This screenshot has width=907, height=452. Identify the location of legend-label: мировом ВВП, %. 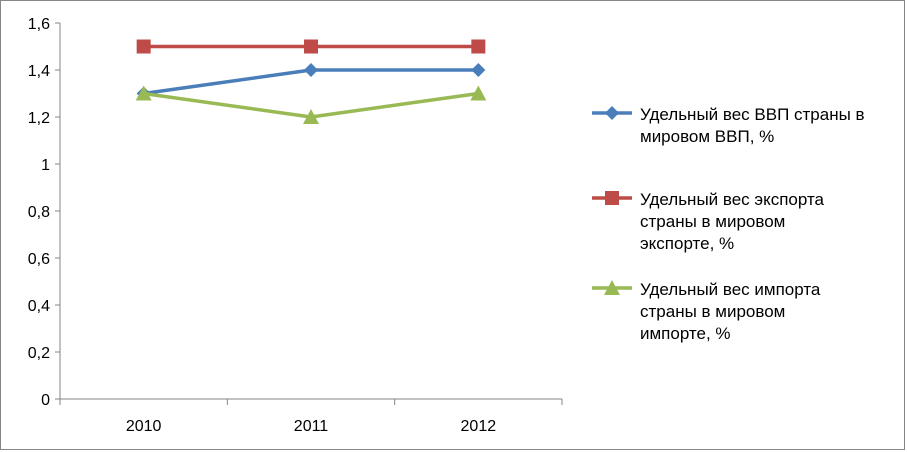
(707, 136).